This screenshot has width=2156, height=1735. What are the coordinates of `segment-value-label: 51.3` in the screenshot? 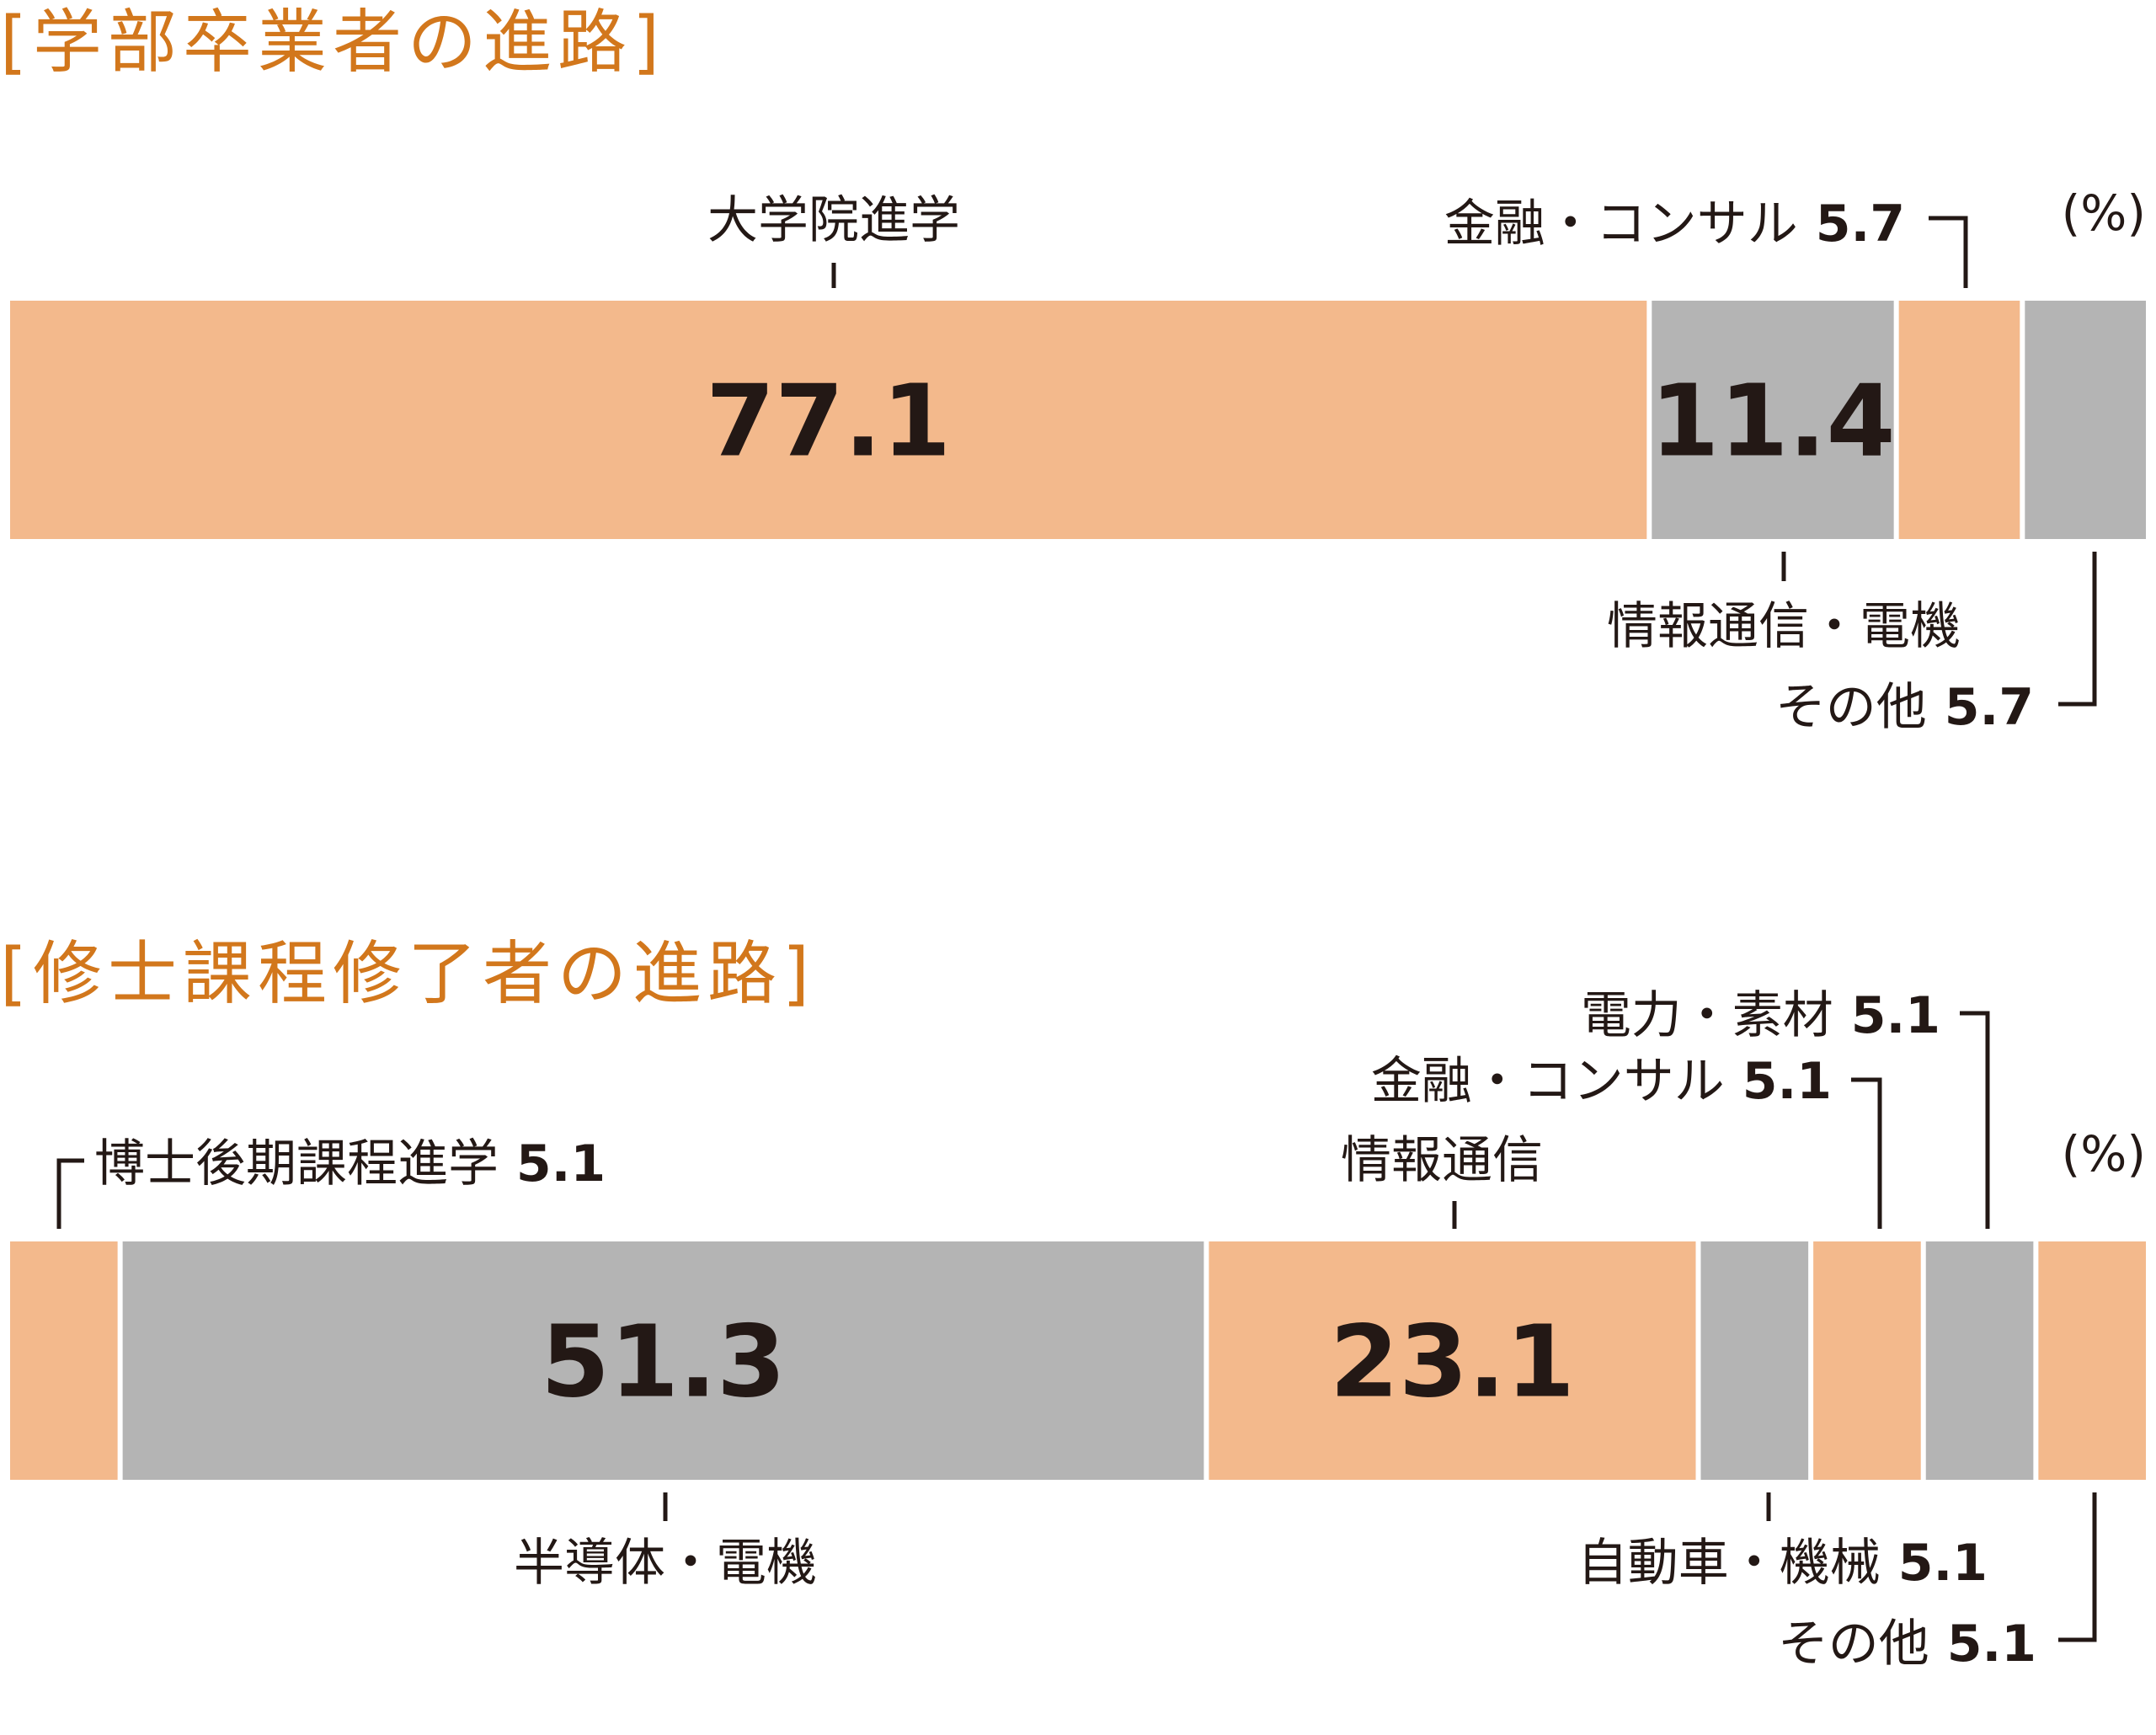 It's located at (663, 1362).